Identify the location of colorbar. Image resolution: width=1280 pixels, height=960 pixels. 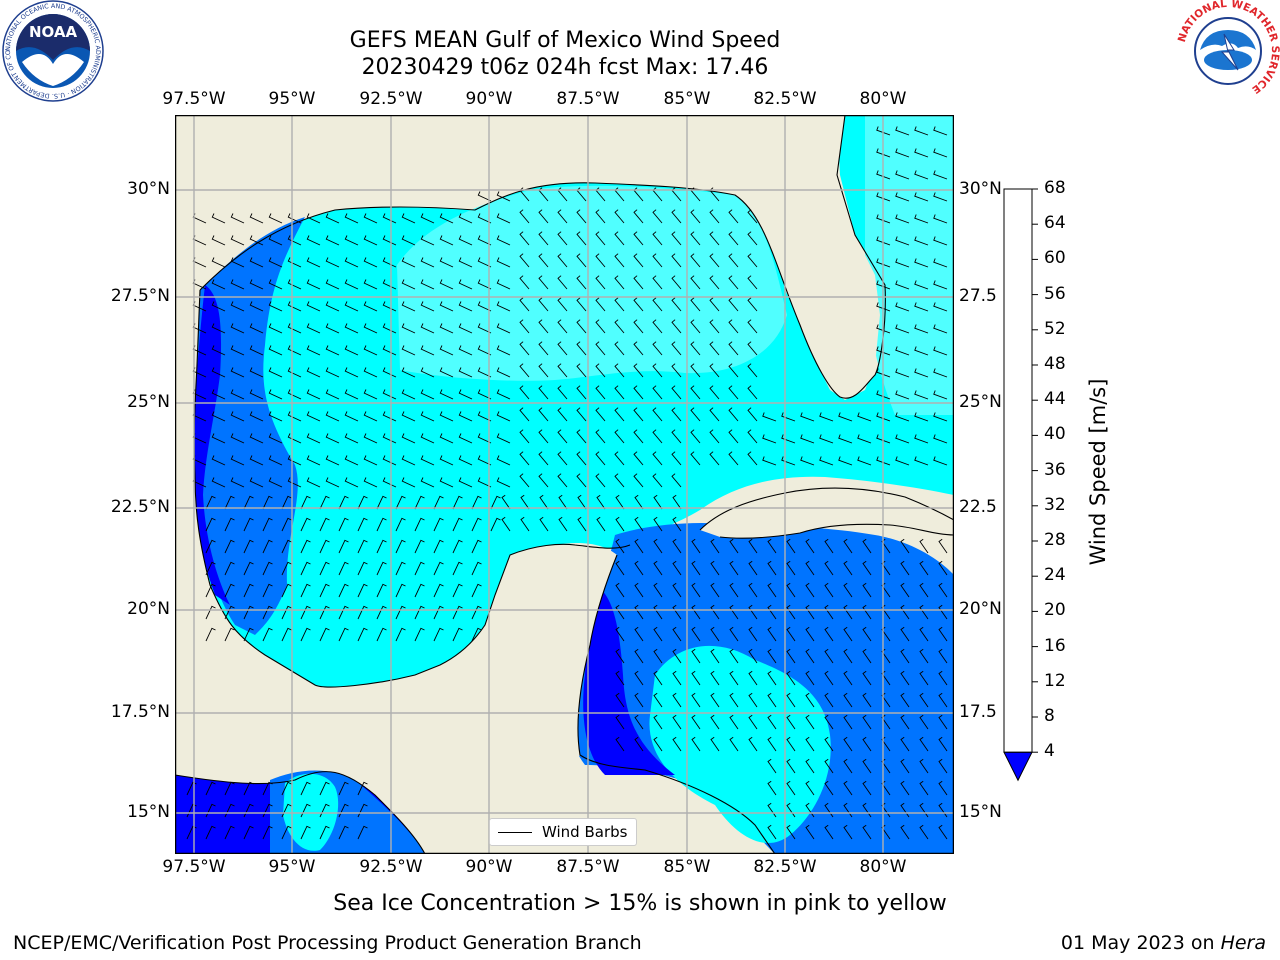
(1020, 485).